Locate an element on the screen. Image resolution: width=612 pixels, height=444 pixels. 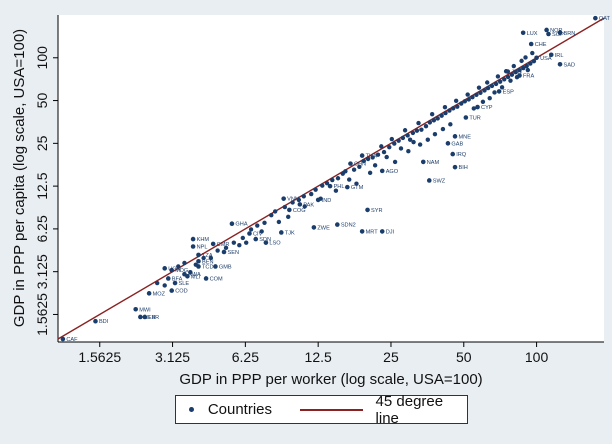
point-label: MWI is located at coordinates (145, 310).